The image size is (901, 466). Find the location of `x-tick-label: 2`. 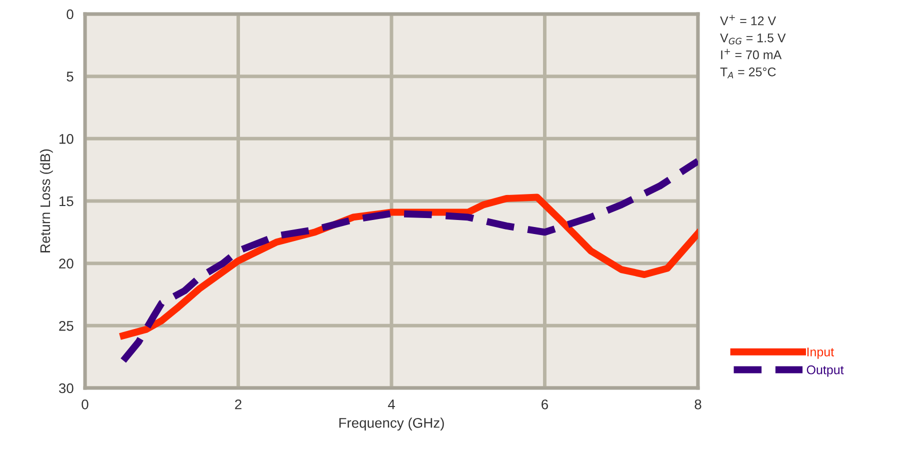

x-tick-label: 2 is located at coordinates (238, 404).